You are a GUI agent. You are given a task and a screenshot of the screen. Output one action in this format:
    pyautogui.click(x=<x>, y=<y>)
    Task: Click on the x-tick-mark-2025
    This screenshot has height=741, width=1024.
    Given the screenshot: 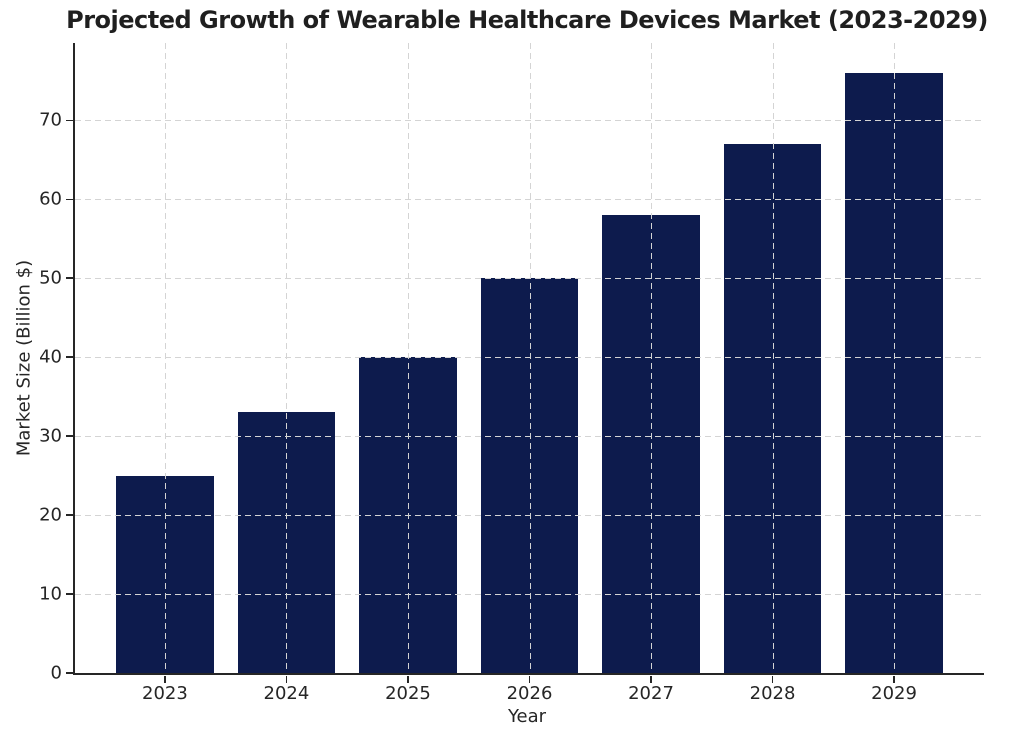 What is the action you would take?
    pyautogui.click(x=408, y=679)
    